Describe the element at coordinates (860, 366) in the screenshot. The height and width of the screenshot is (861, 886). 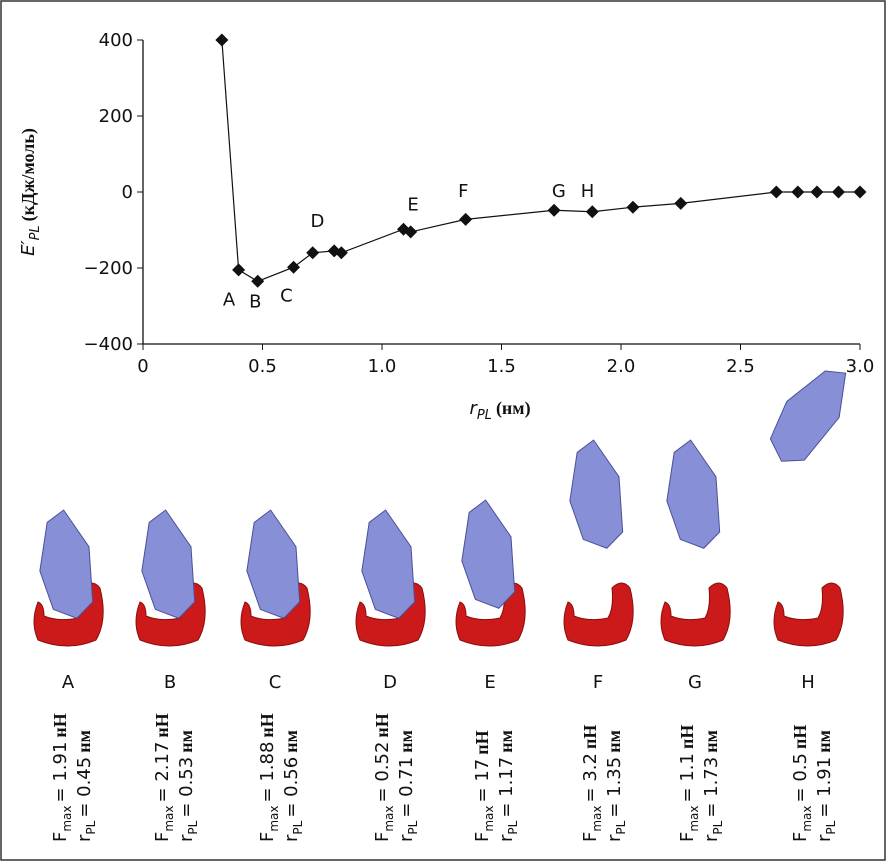
I see `x-tick-label: 3.0` at that location.